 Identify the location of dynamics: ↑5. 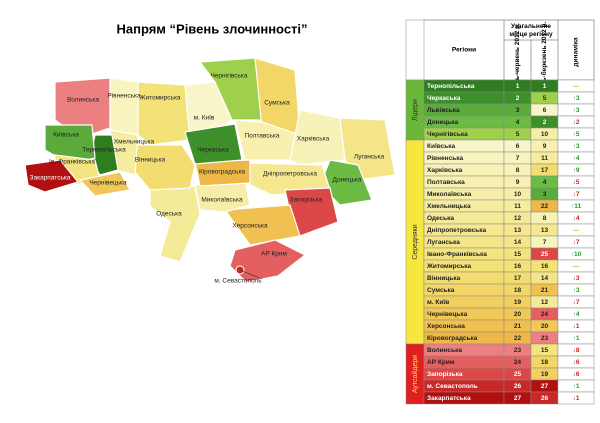
(576, 134).